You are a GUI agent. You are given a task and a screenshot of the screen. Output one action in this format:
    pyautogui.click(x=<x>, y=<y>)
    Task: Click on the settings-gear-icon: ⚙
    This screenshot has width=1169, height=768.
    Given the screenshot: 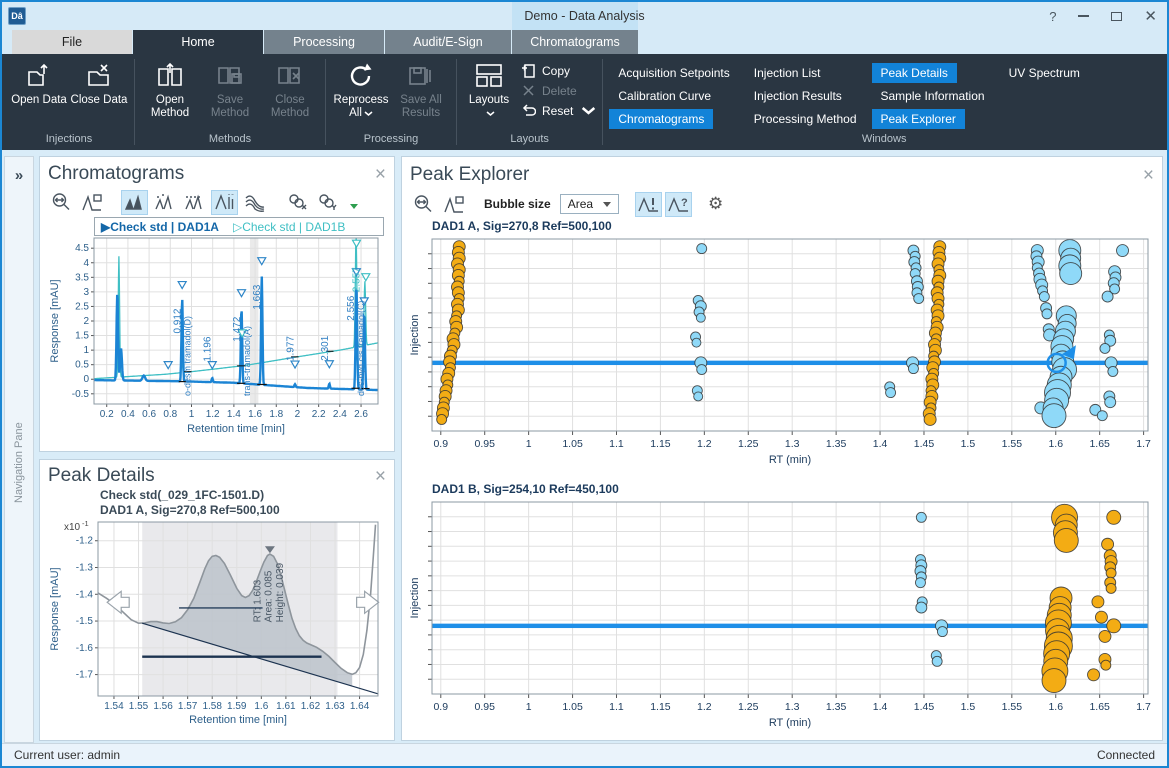 What is the action you would take?
    pyautogui.click(x=716, y=203)
    